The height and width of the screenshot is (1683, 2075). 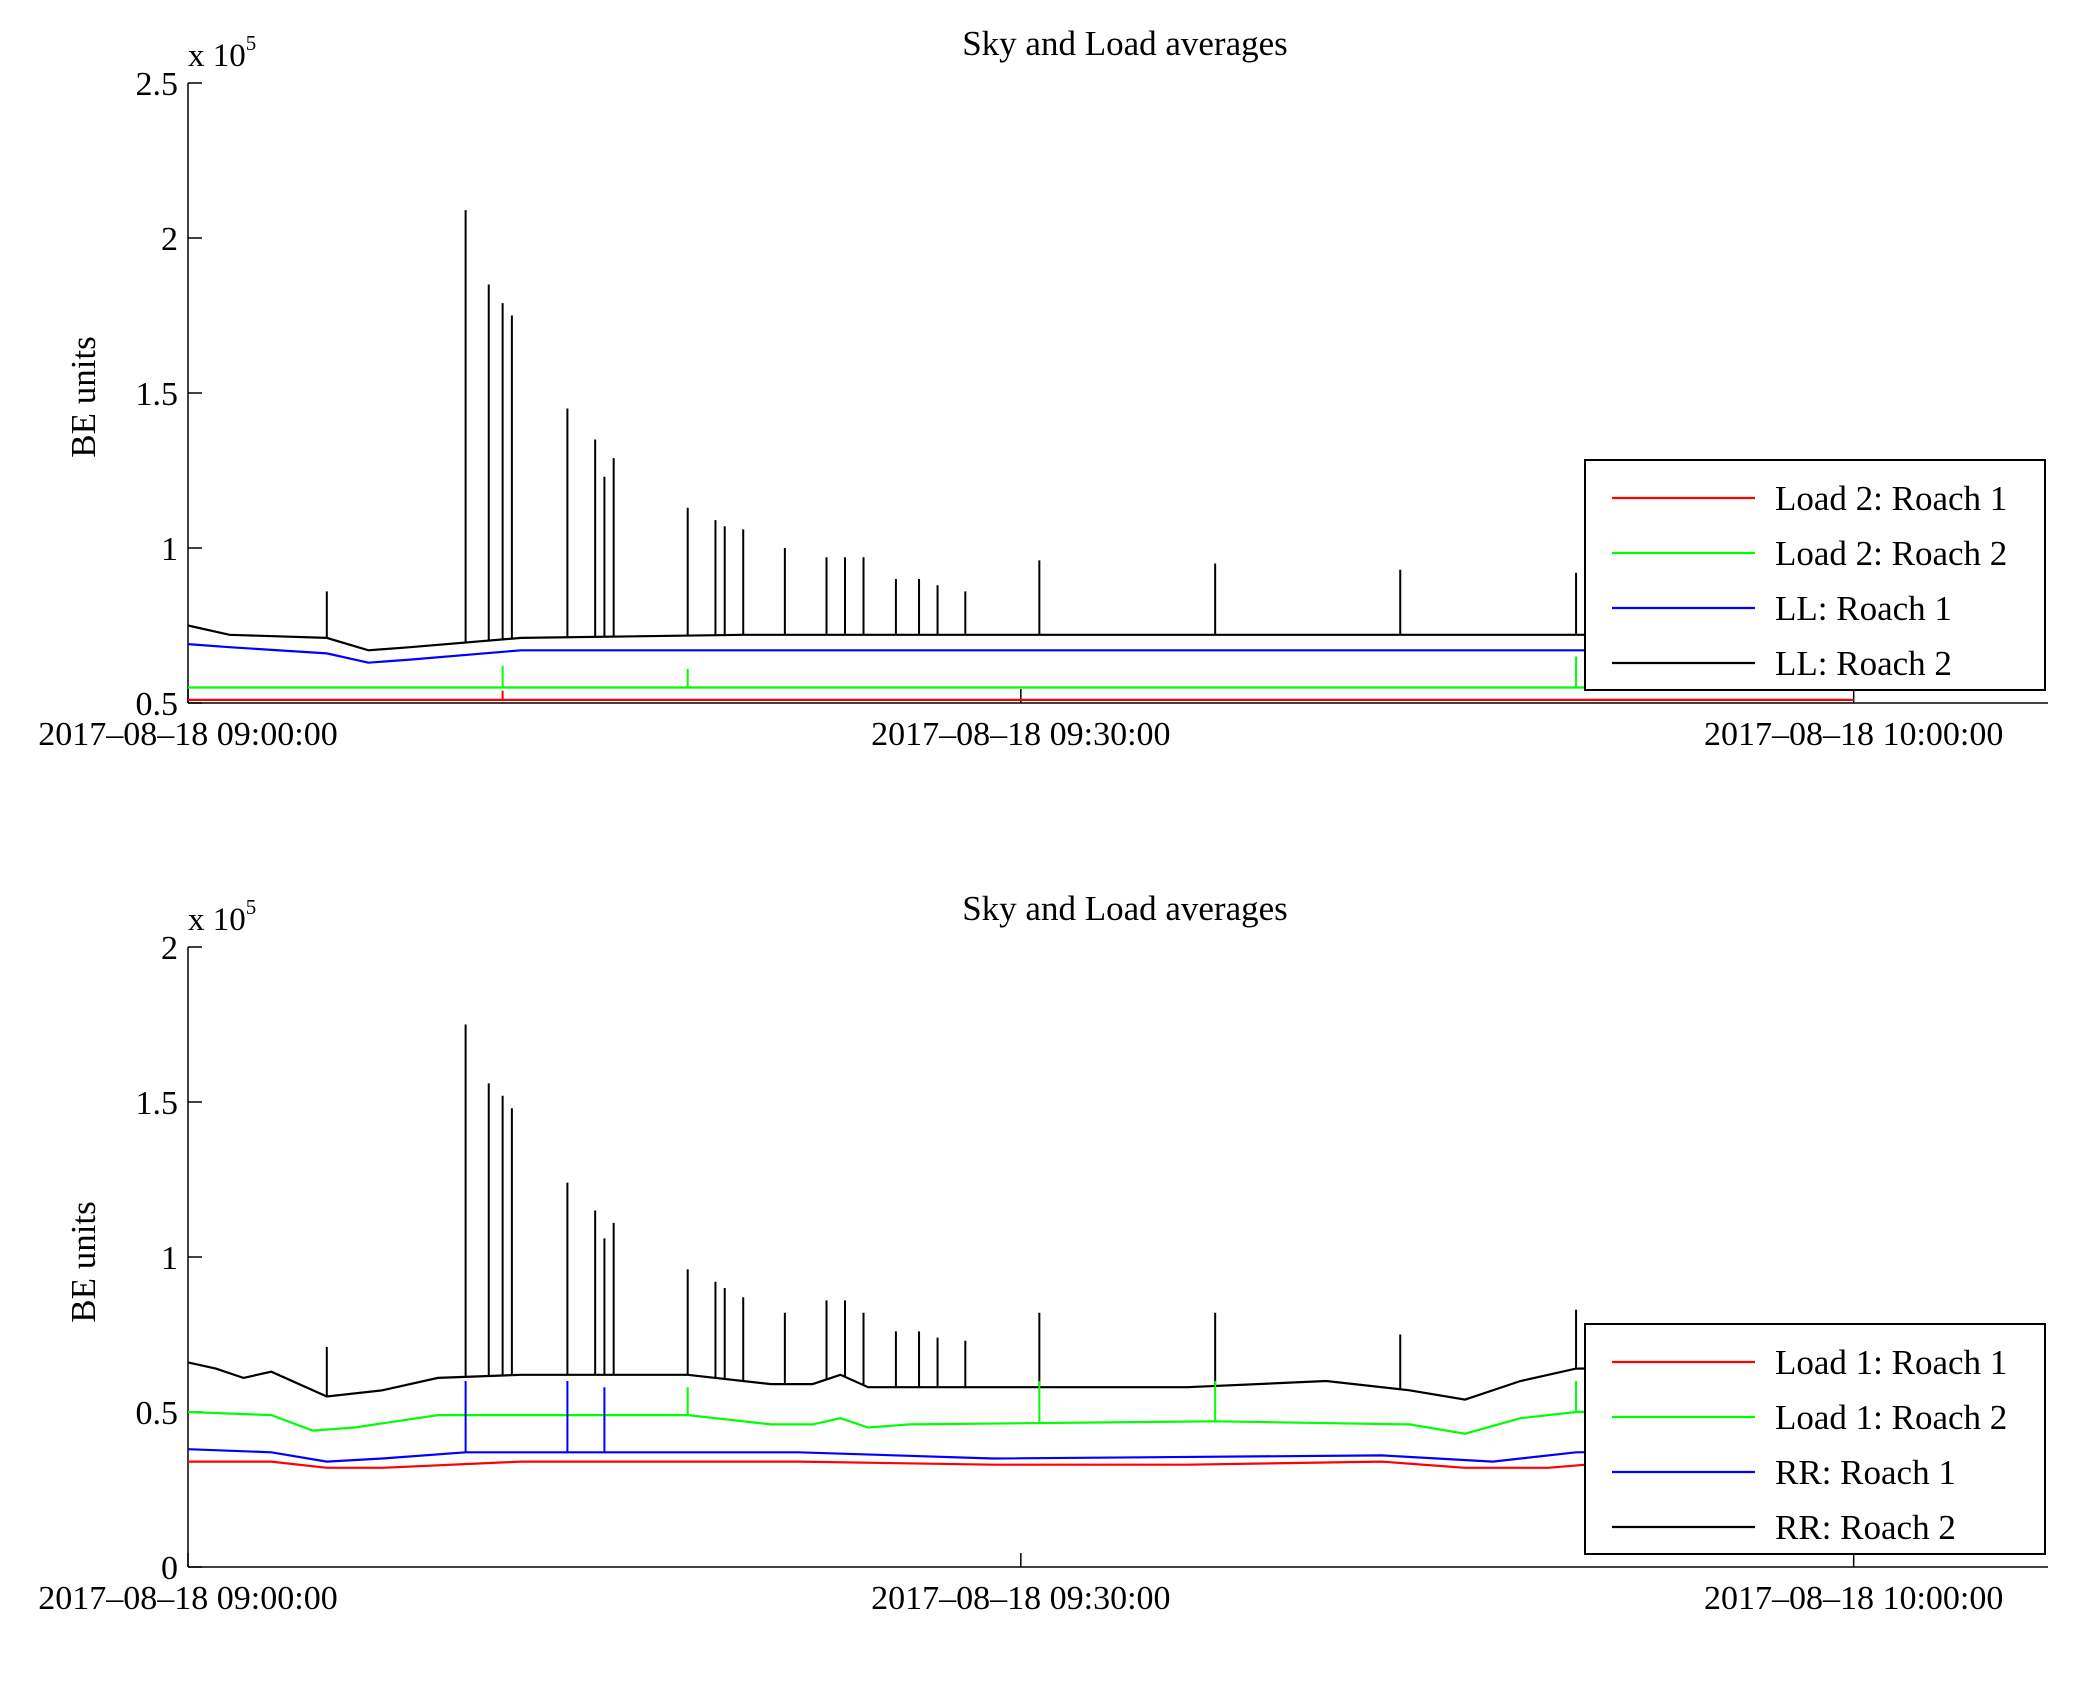 What do you see at coordinates (157, 84) in the screenshot?
I see `y-tick-label: 2.5` at bounding box center [157, 84].